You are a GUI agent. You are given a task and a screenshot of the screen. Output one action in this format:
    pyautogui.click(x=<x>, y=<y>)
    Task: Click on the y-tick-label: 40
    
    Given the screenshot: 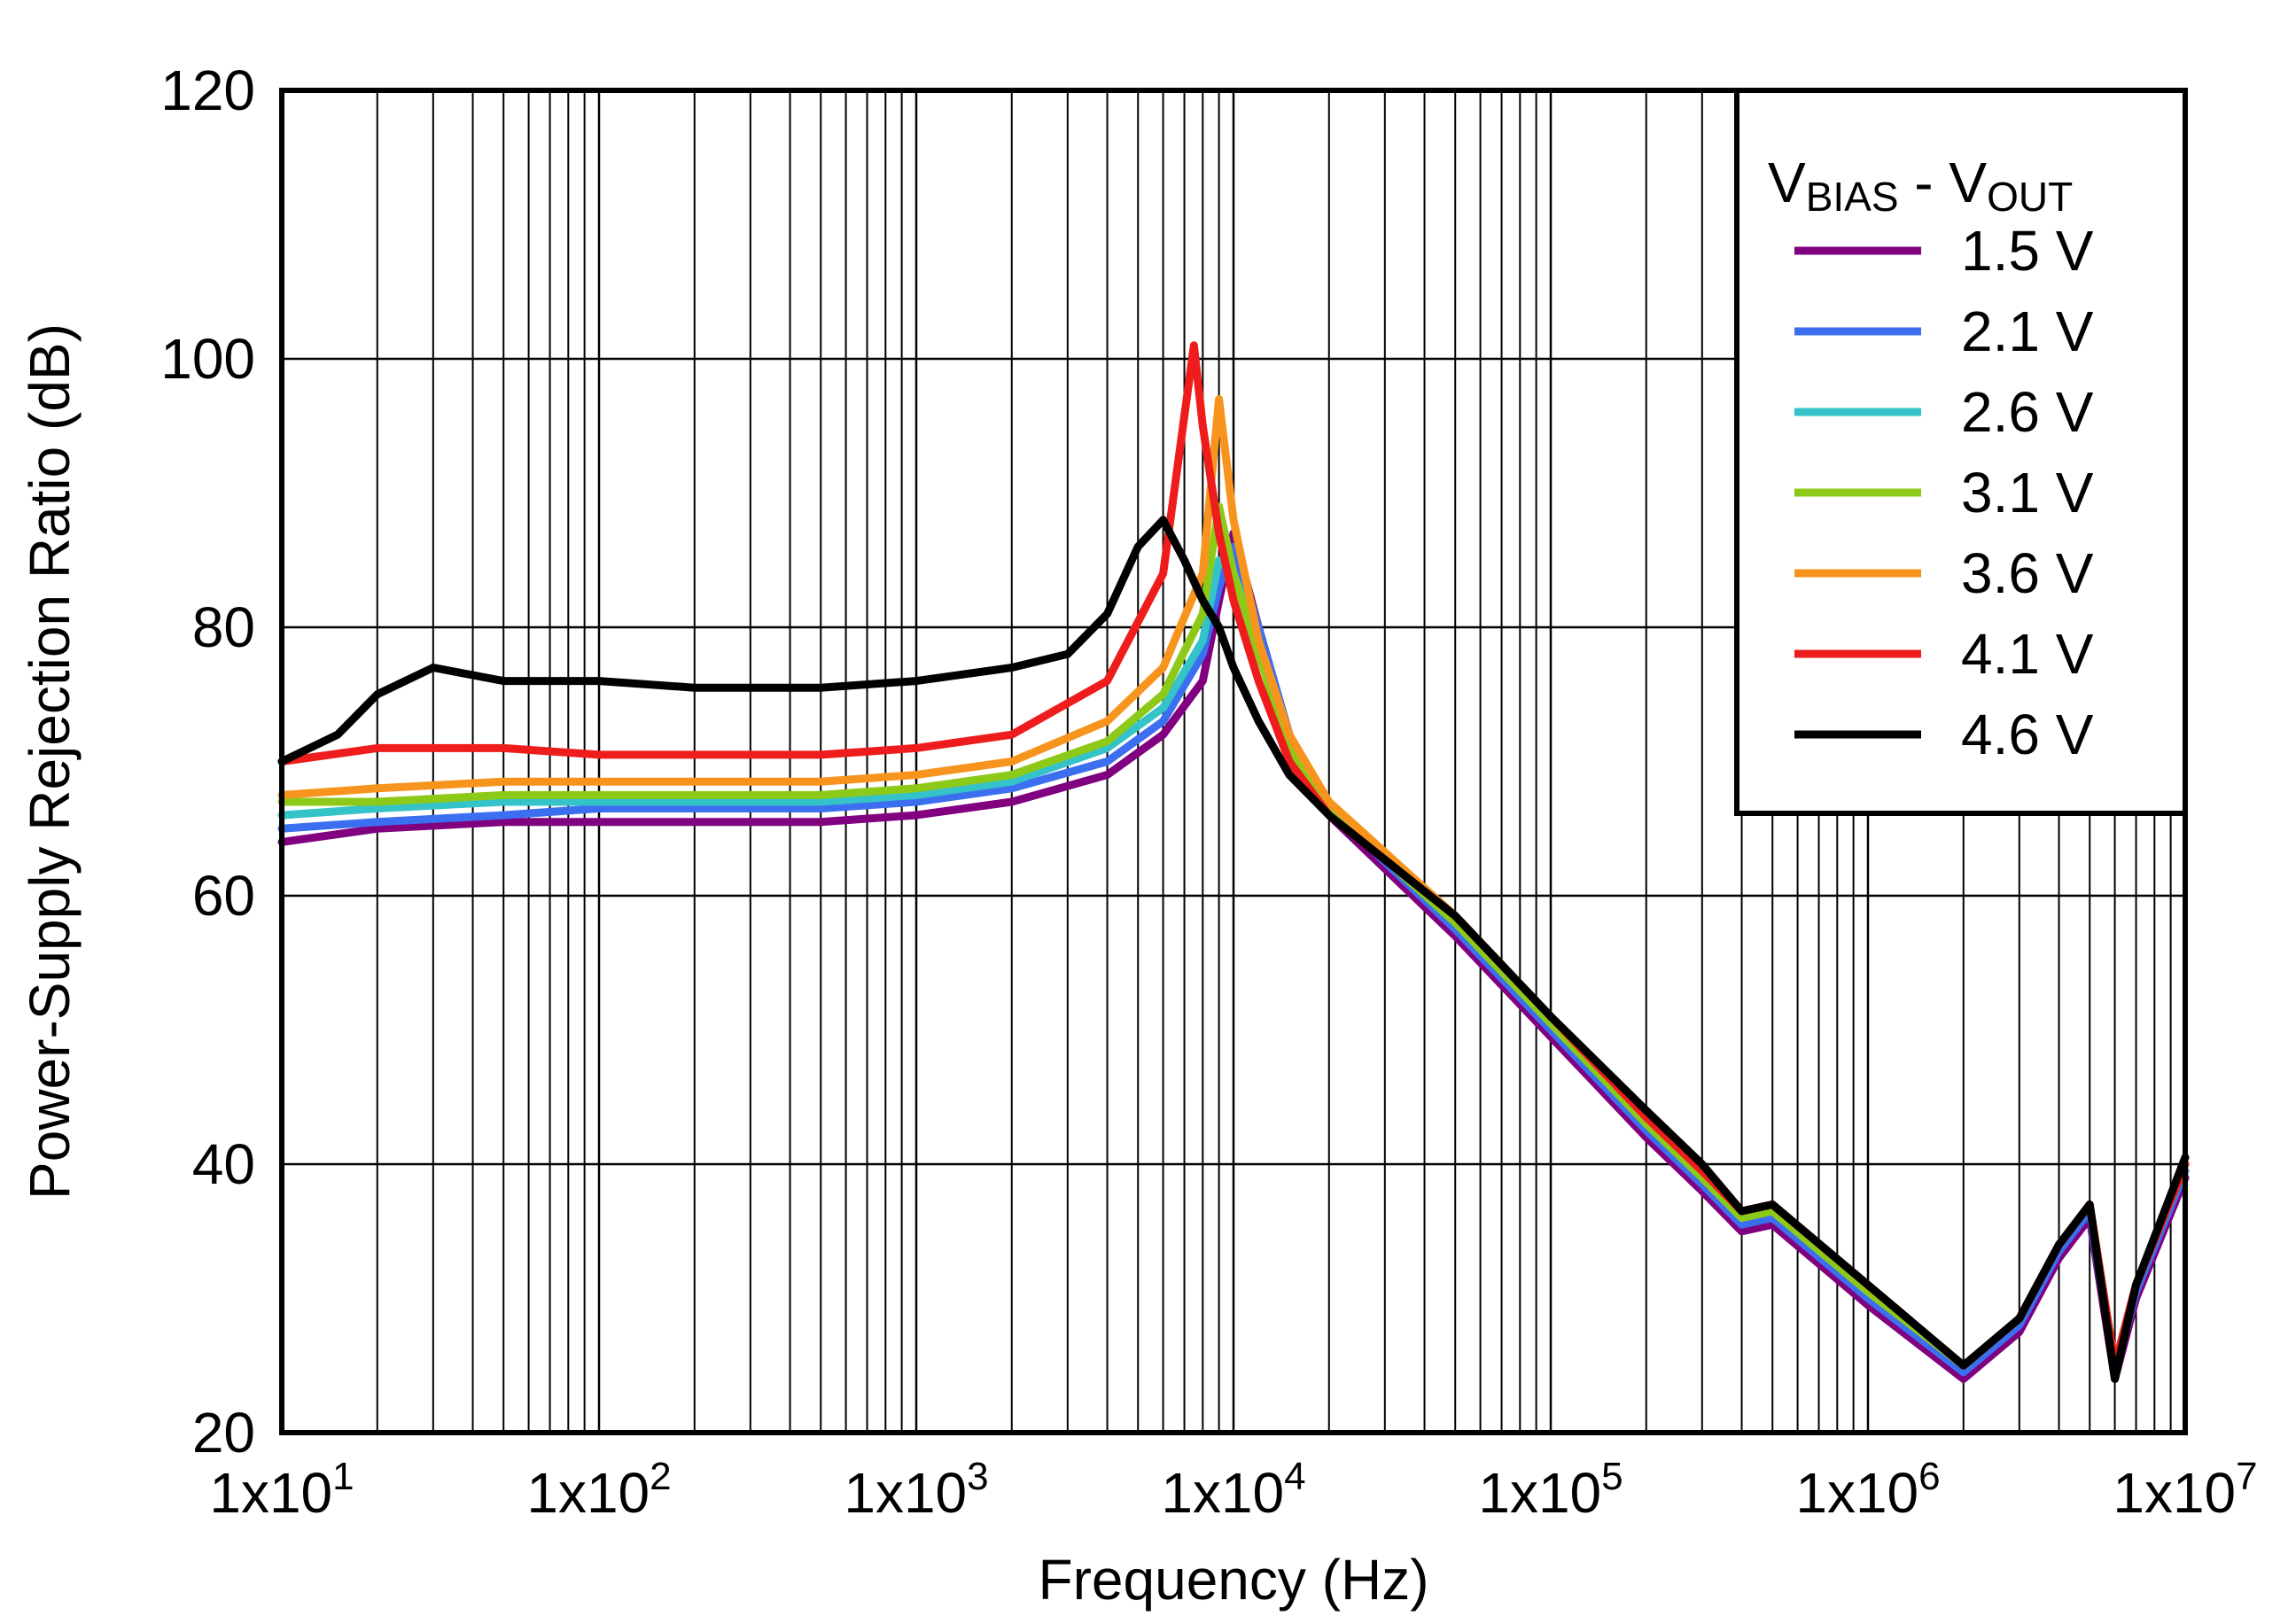 What is the action you would take?
    pyautogui.click(x=223, y=1164)
    